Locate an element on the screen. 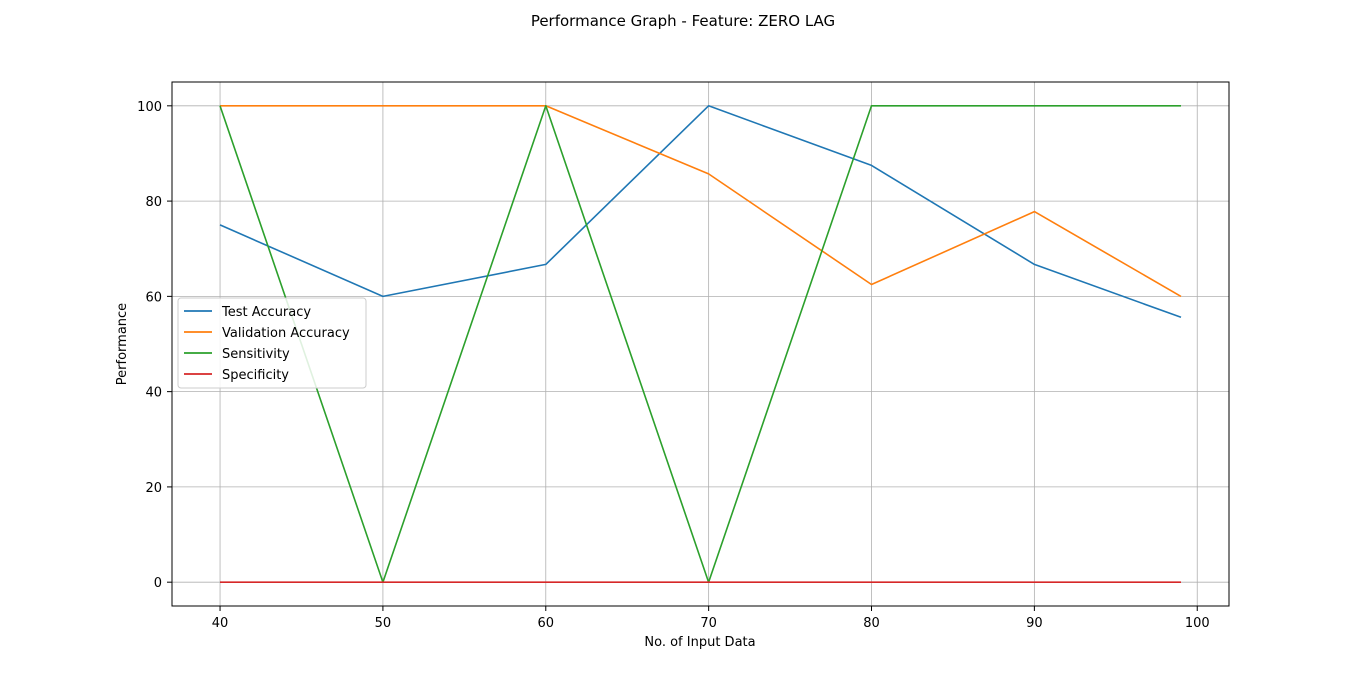  y-tick-label: 20 is located at coordinates (153, 488).